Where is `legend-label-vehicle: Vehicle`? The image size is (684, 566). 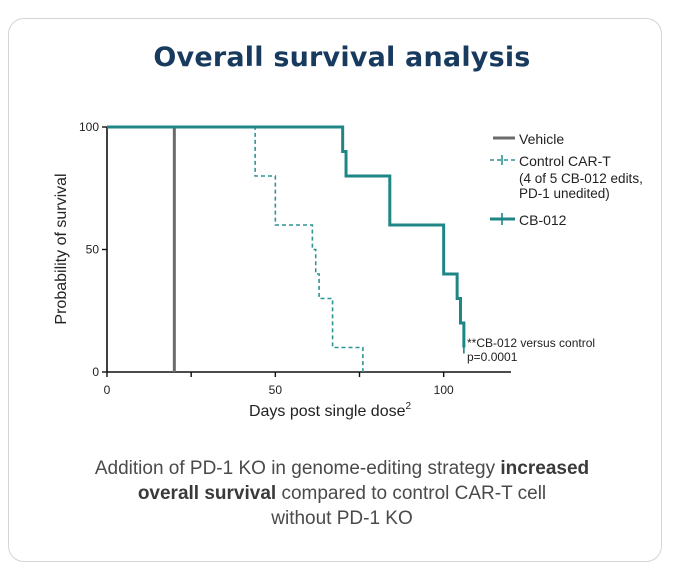 legend-label-vehicle: Vehicle is located at coordinates (541, 139).